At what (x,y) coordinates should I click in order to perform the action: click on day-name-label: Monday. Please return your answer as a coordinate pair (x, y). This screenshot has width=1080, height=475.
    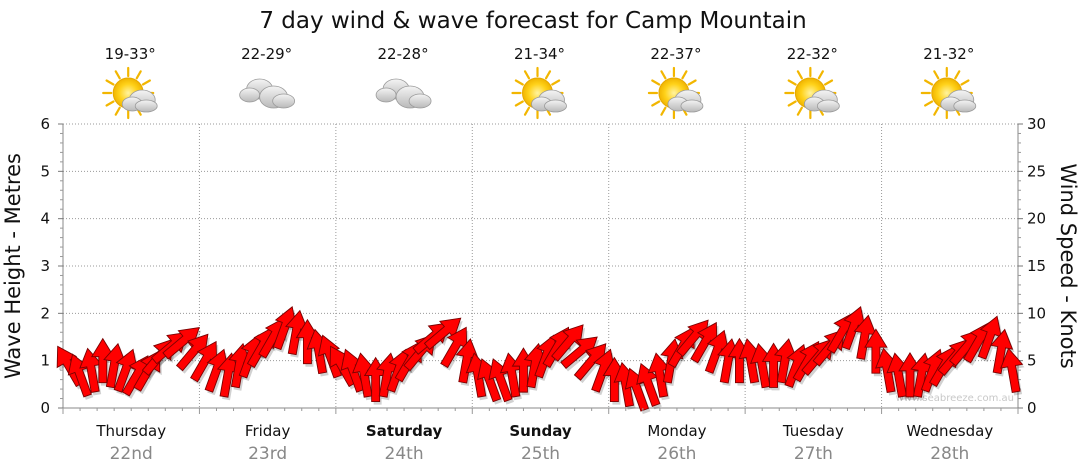
    Looking at the image, I should click on (676, 431).